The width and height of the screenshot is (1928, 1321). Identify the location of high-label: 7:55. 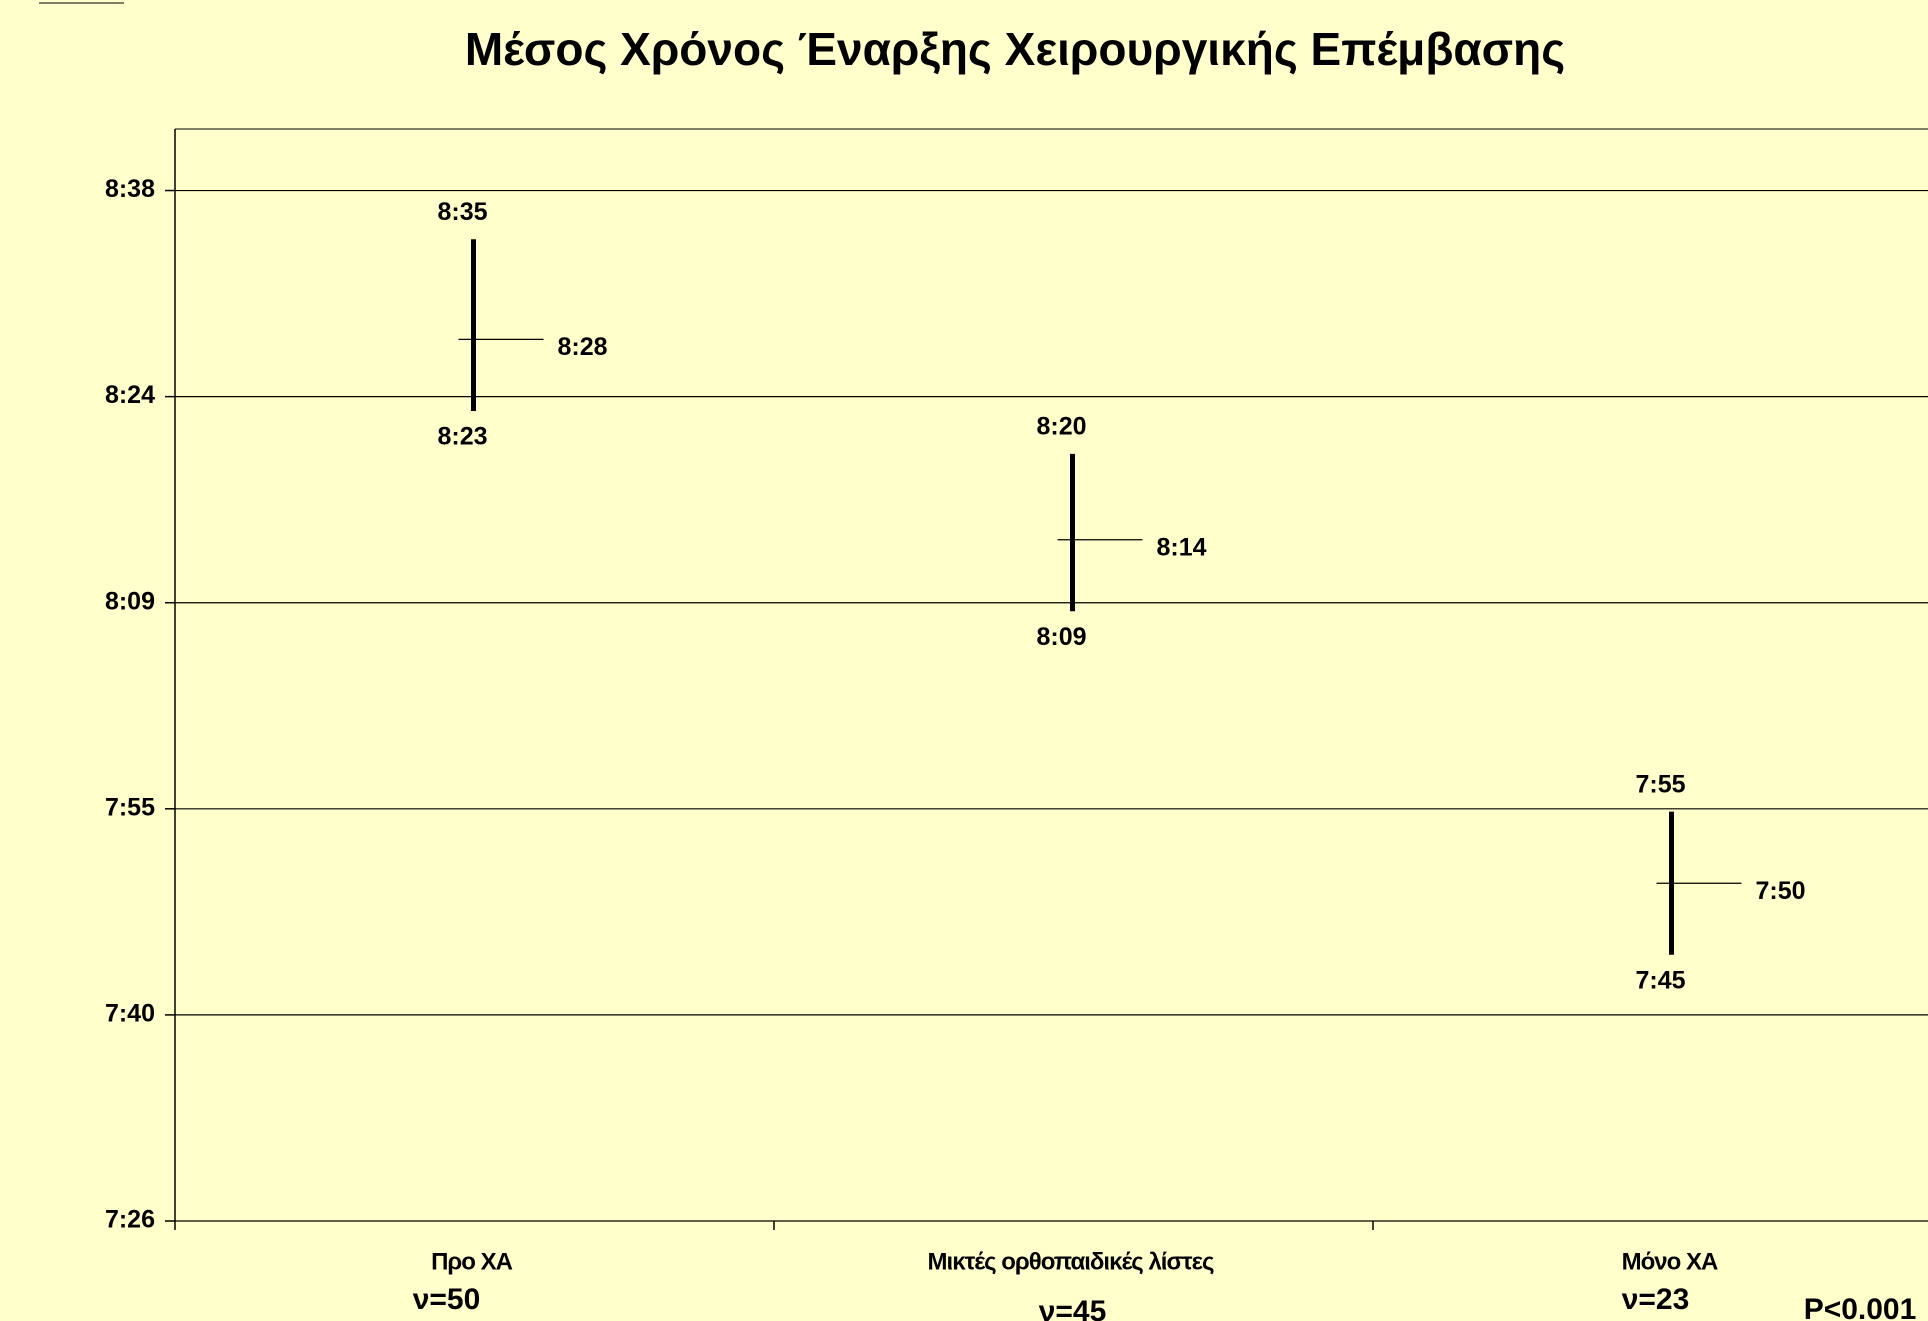
(1660, 784).